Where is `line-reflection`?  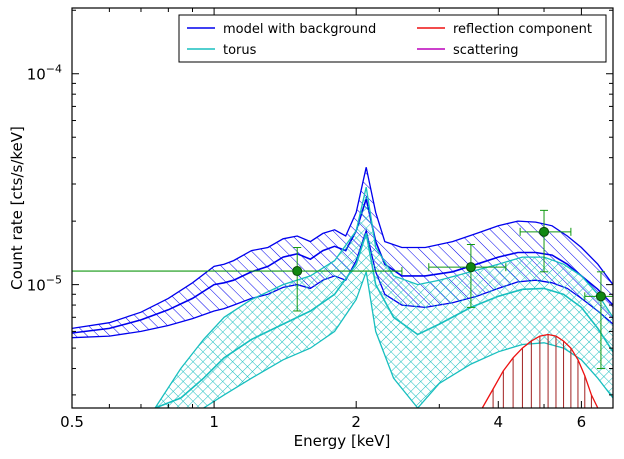
line-reflection is located at coordinates (540, 370).